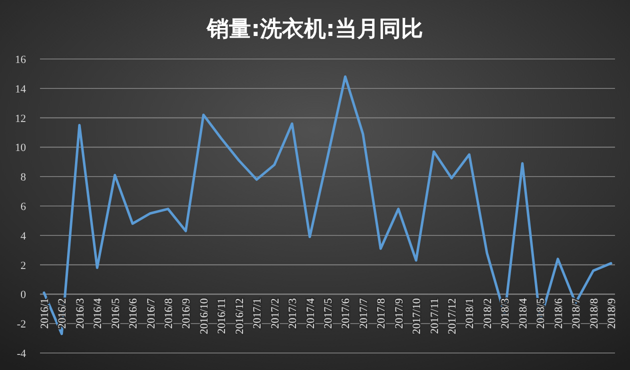 The image size is (630, 370). Describe the element at coordinates (204, 316) in the screenshot. I see `x-tick-label: 2016/10` at that location.